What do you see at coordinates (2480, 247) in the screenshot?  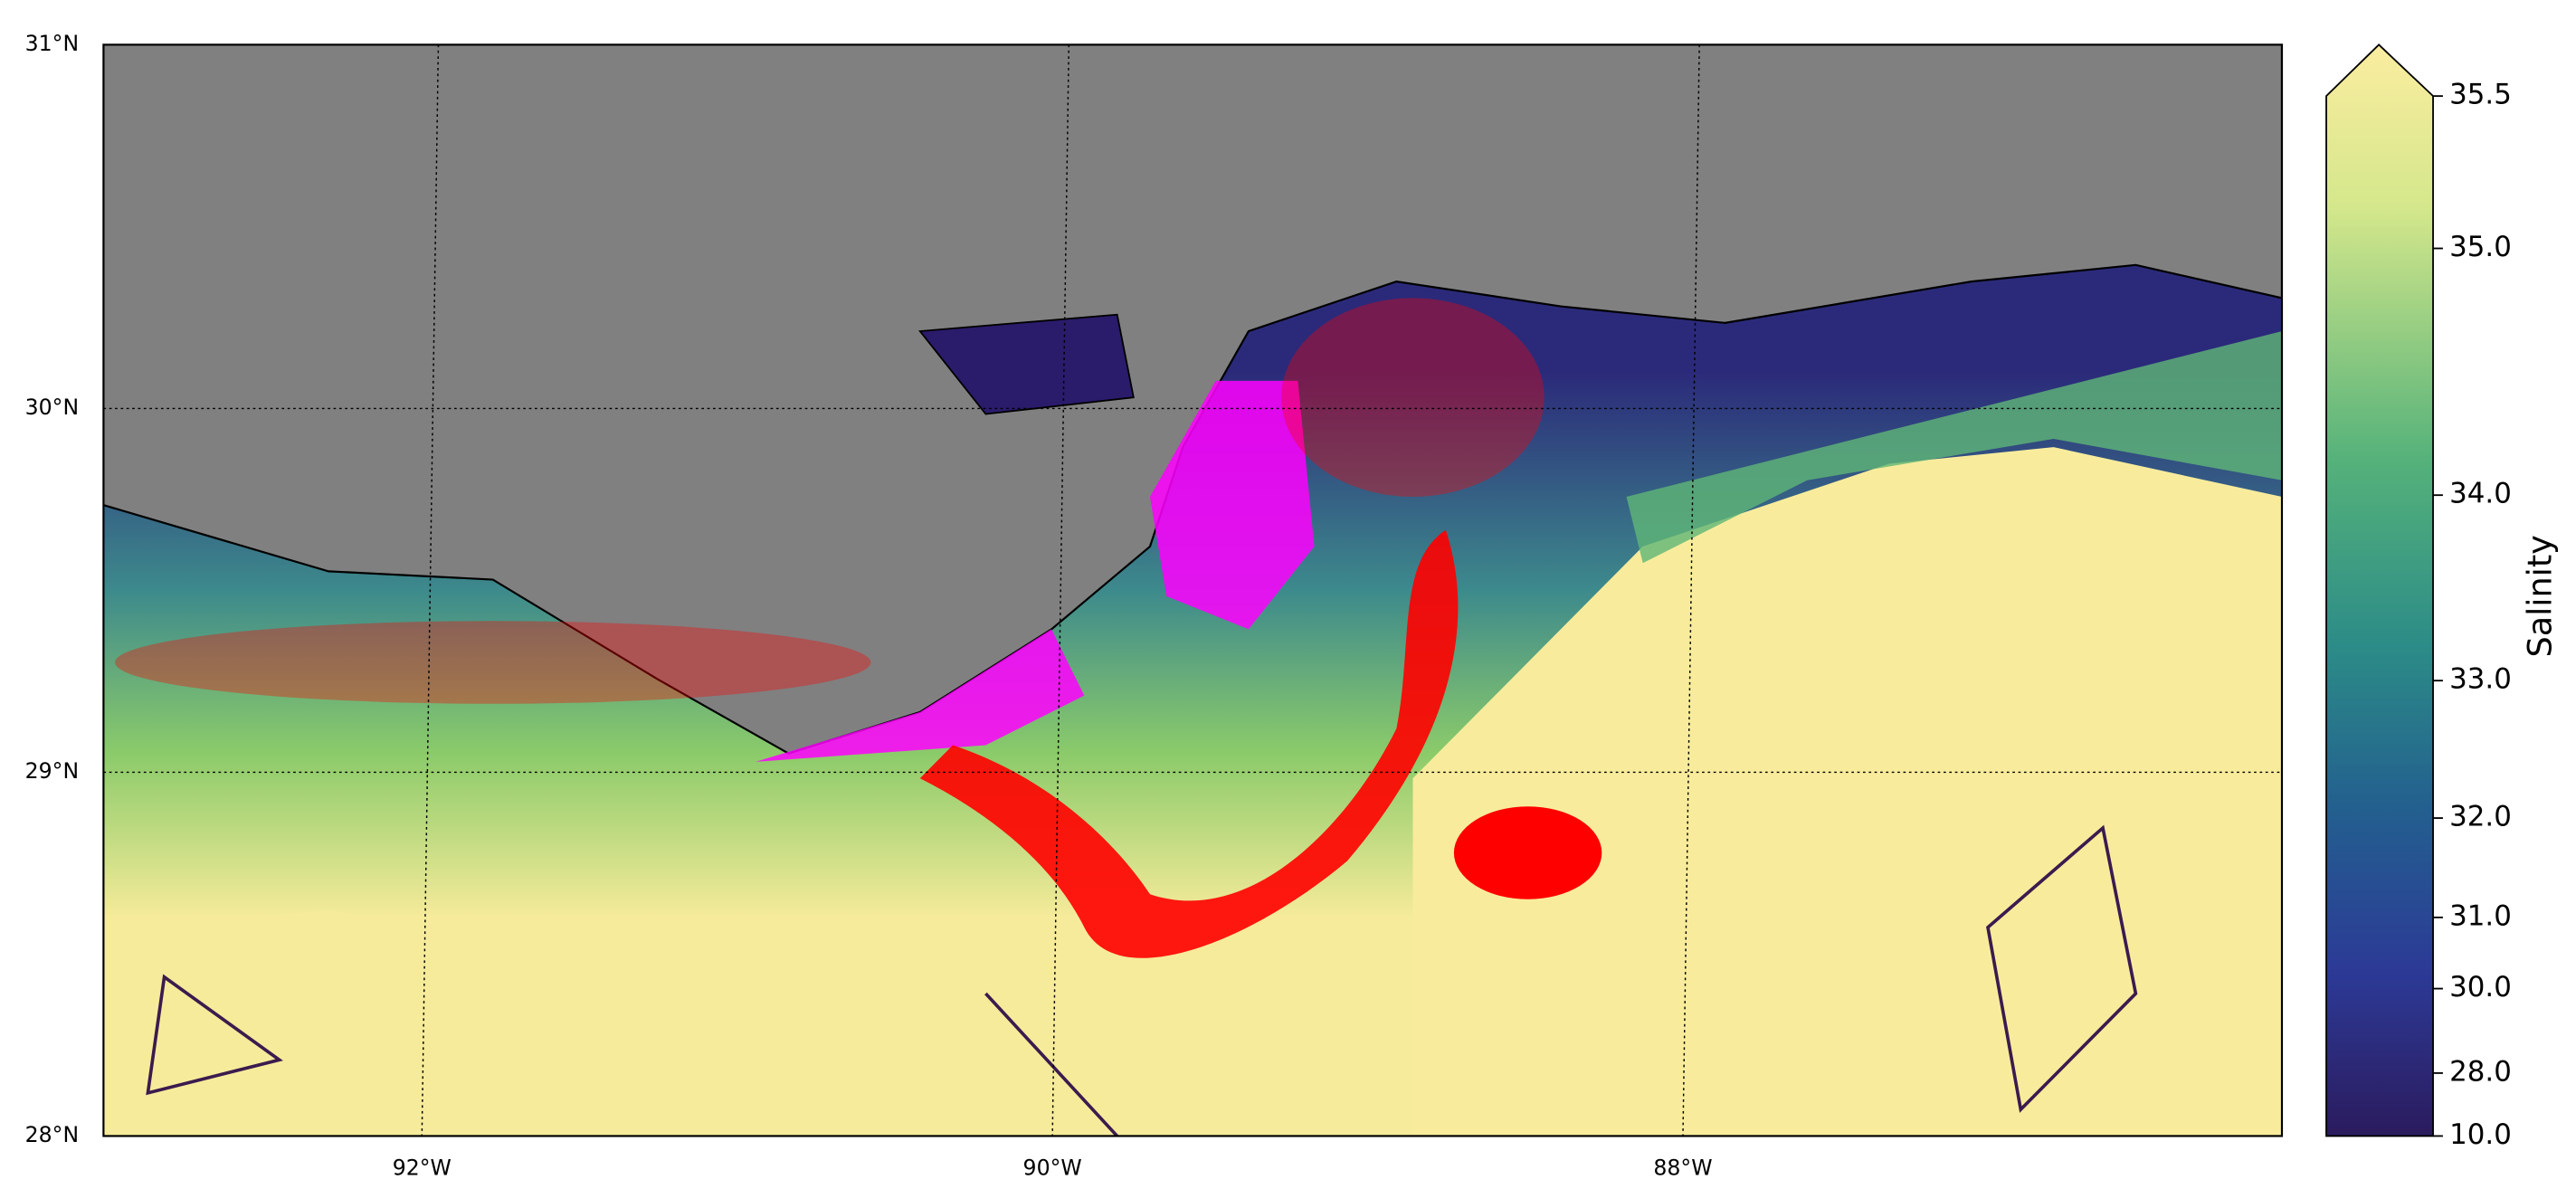 I see `colorbar-tick-label: 35.0` at bounding box center [2480, 247].